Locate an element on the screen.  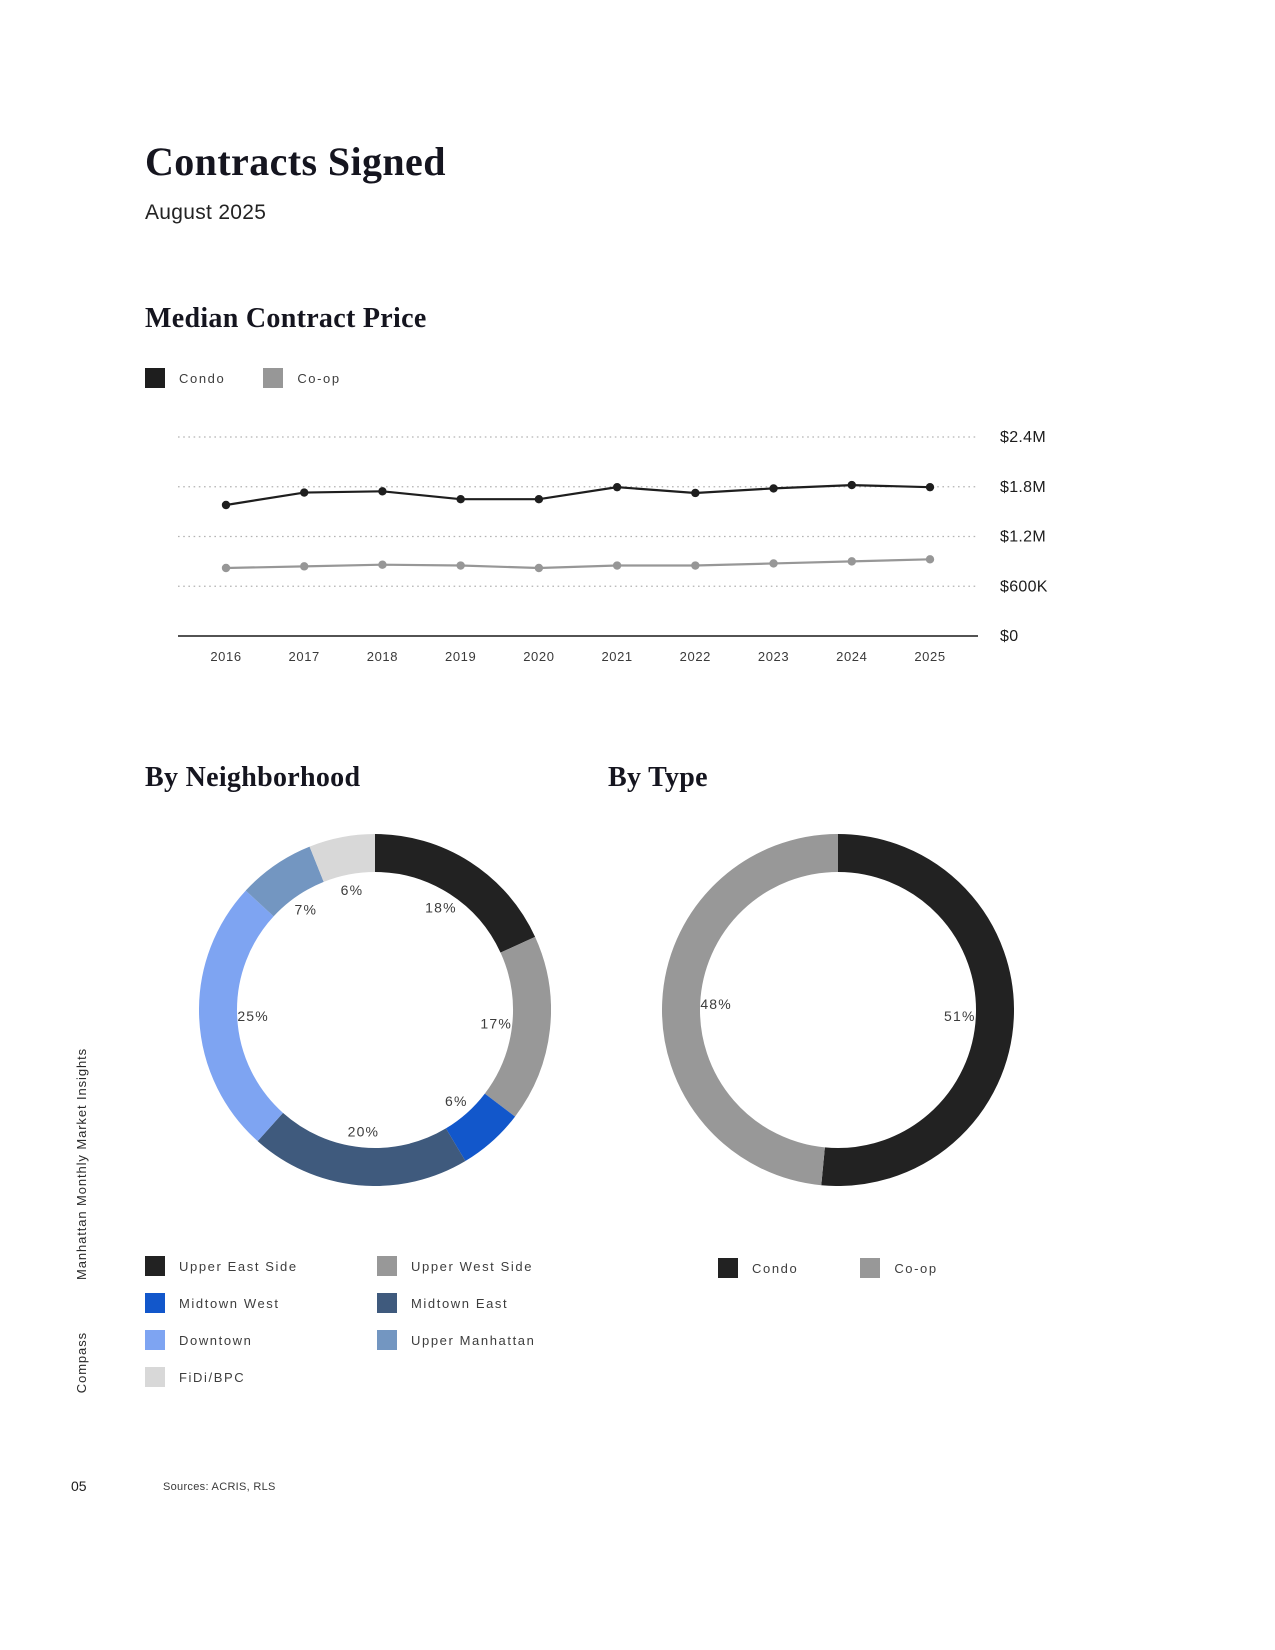
legend-item-upper-west-side: Upper West Side is located at coordinates (493, 1266).